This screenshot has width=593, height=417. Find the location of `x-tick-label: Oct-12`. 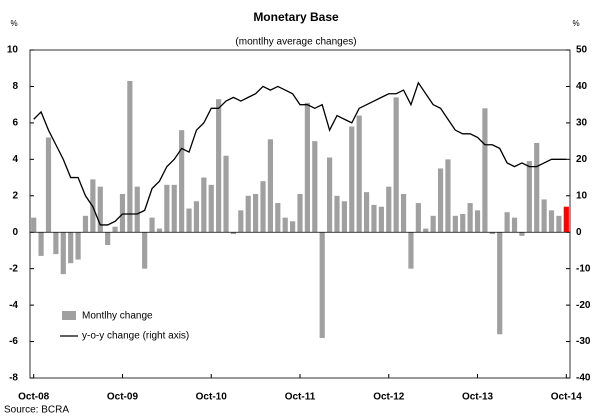

x-tick-label: Oct-12 is located at coordinates (389, 397).